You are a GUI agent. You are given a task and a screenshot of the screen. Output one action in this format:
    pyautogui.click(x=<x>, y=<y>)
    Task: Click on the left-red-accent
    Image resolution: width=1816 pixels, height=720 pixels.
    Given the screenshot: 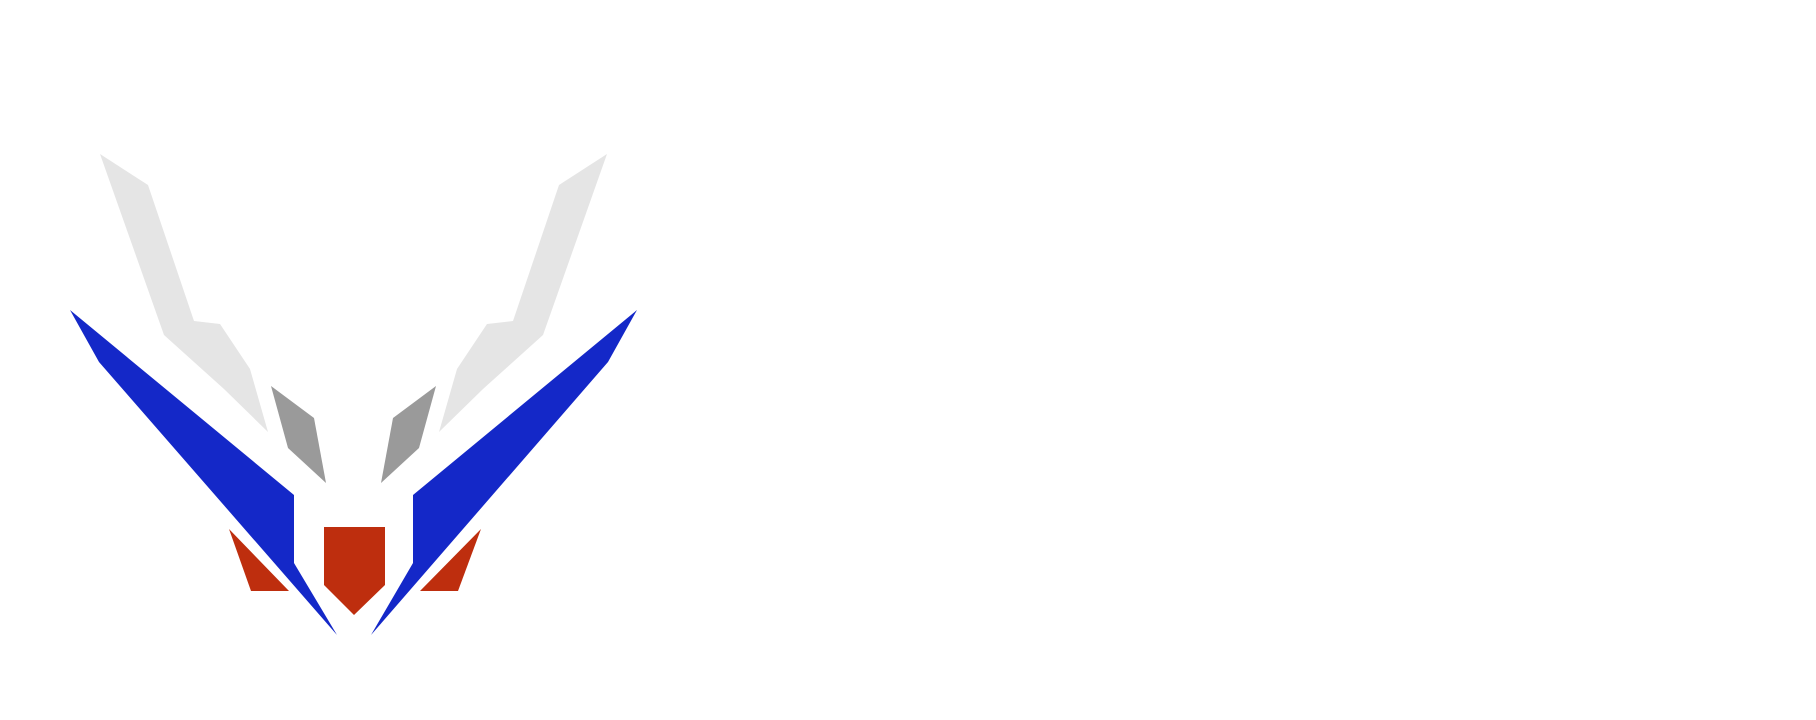 What is the action you would take?
    pyautogui.click(x=259, y=560)
    